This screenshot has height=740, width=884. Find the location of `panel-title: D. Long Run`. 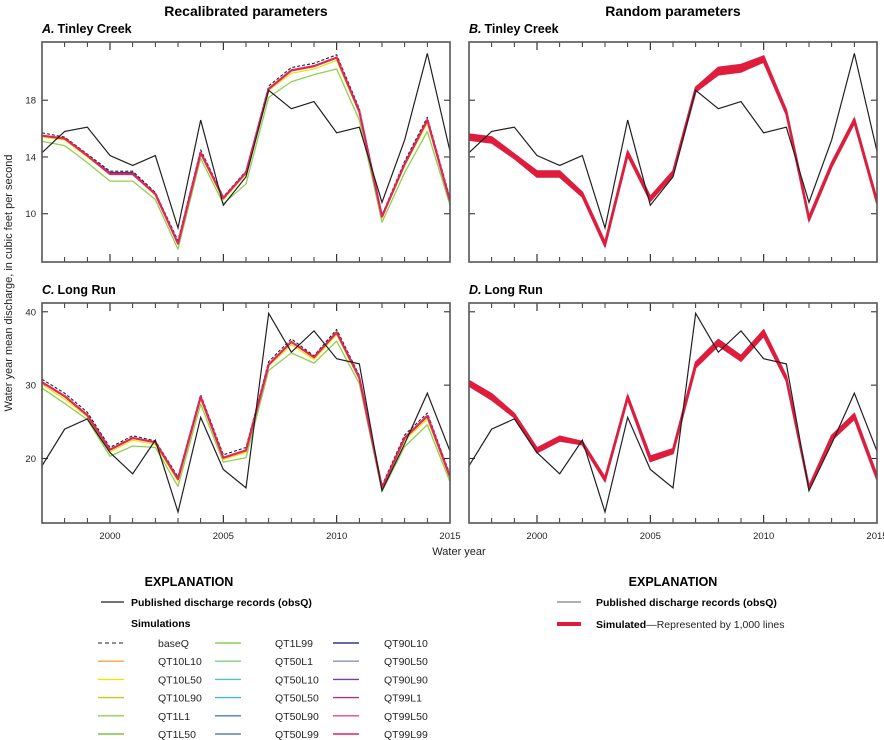

panel-title: D. Long Run is located at coordinates (506, 290).